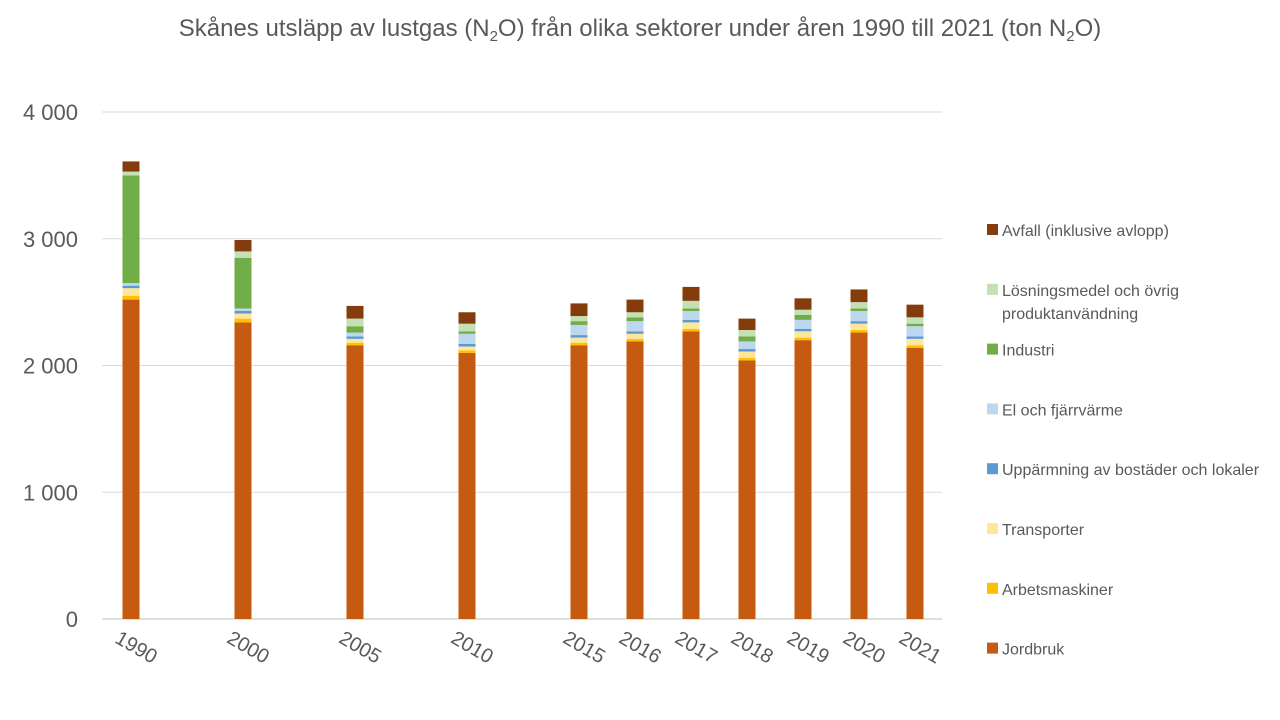 The width and height of the screenshot is (1280, 720). What do you see at coordinates (1026, 650) in the screenshot?
I see `legend-item: Jordbruk` at bounding box center [1026, 650].